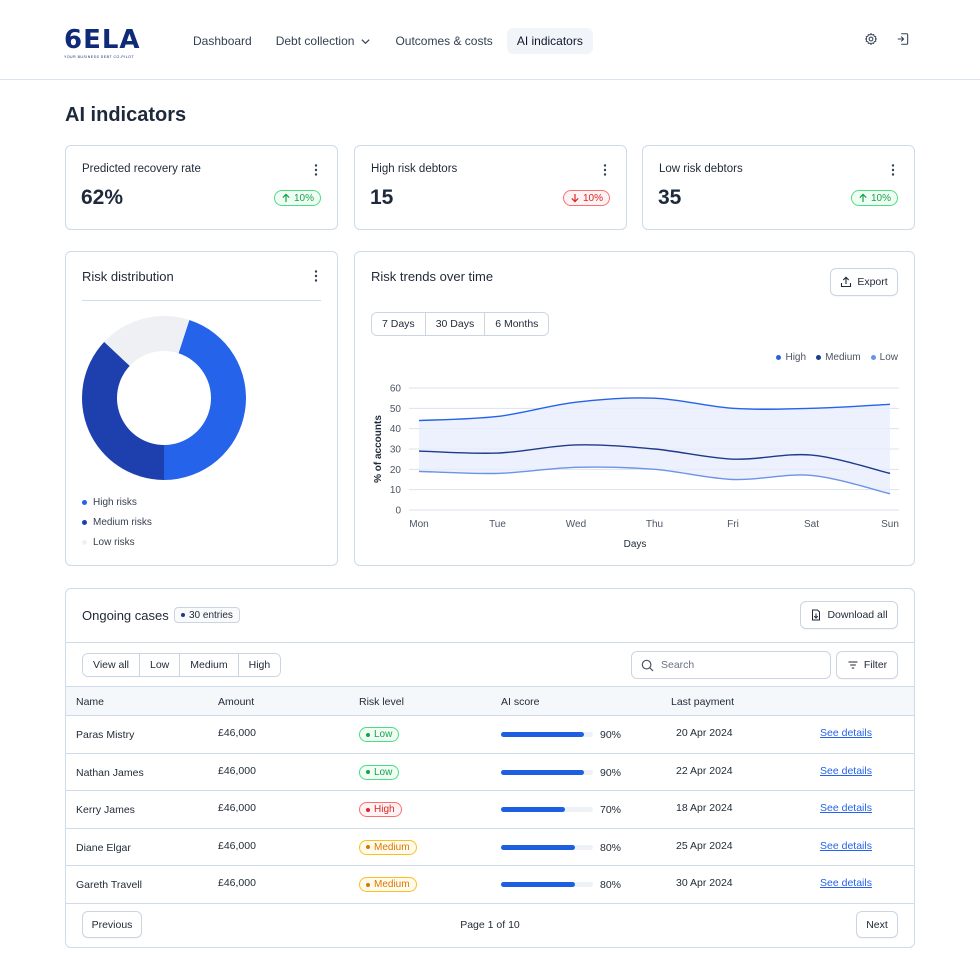  I want to click on y-axis-label: % of accounts, so click(378, 449).